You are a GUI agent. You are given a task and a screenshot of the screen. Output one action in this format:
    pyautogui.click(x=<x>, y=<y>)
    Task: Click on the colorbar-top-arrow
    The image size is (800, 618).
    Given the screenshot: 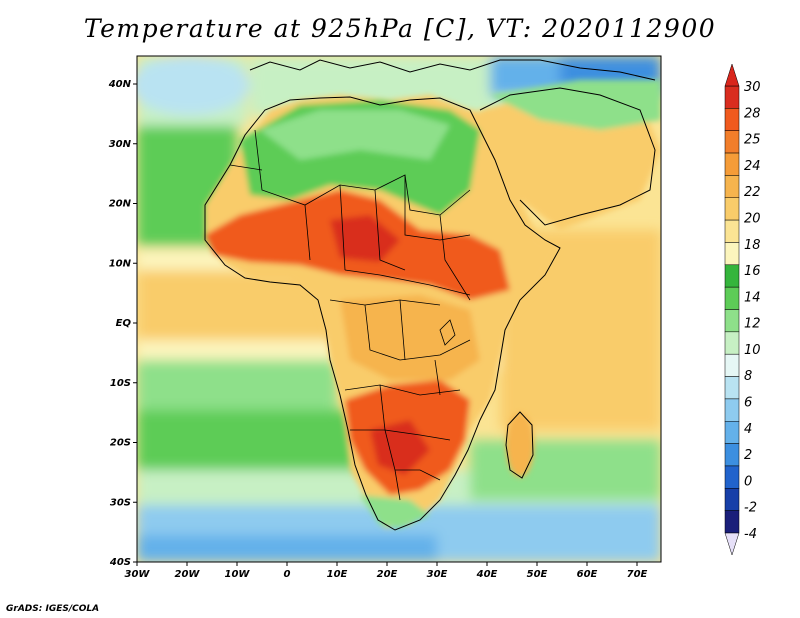 What is the action you would take?
    pyautogui.click(x=732, y=75)
    